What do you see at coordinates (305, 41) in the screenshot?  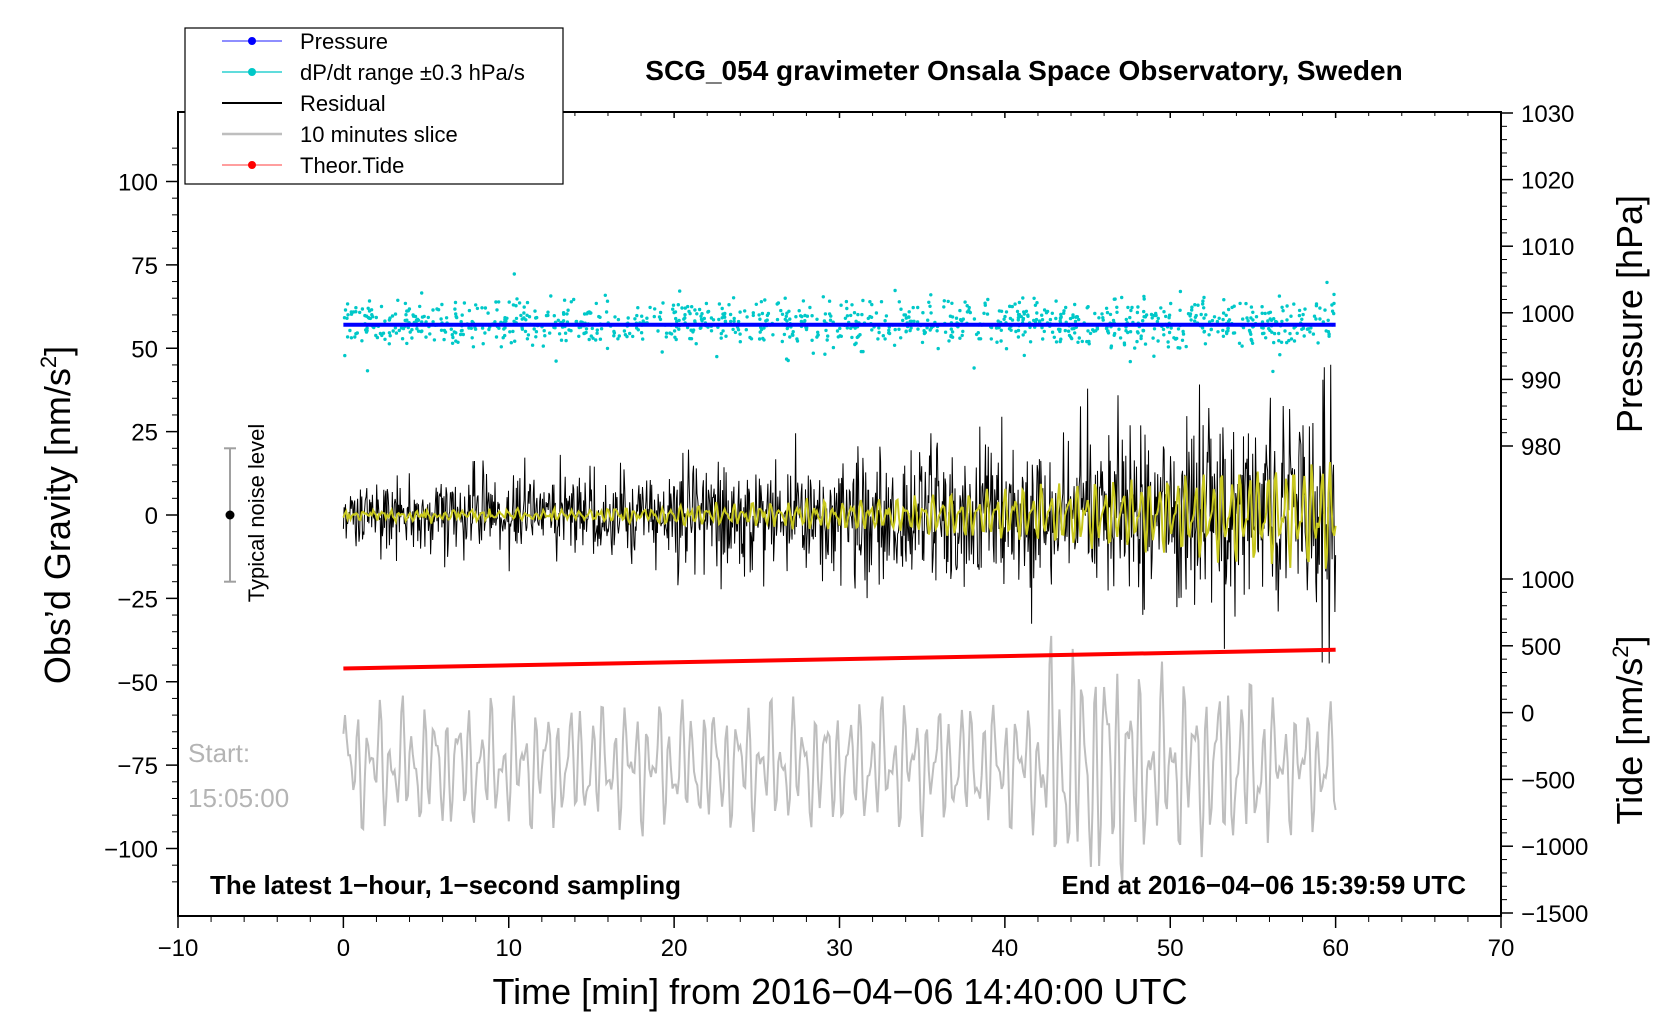 I see `legend-item-pressure: Pressure` at bounding box center [305, 41].